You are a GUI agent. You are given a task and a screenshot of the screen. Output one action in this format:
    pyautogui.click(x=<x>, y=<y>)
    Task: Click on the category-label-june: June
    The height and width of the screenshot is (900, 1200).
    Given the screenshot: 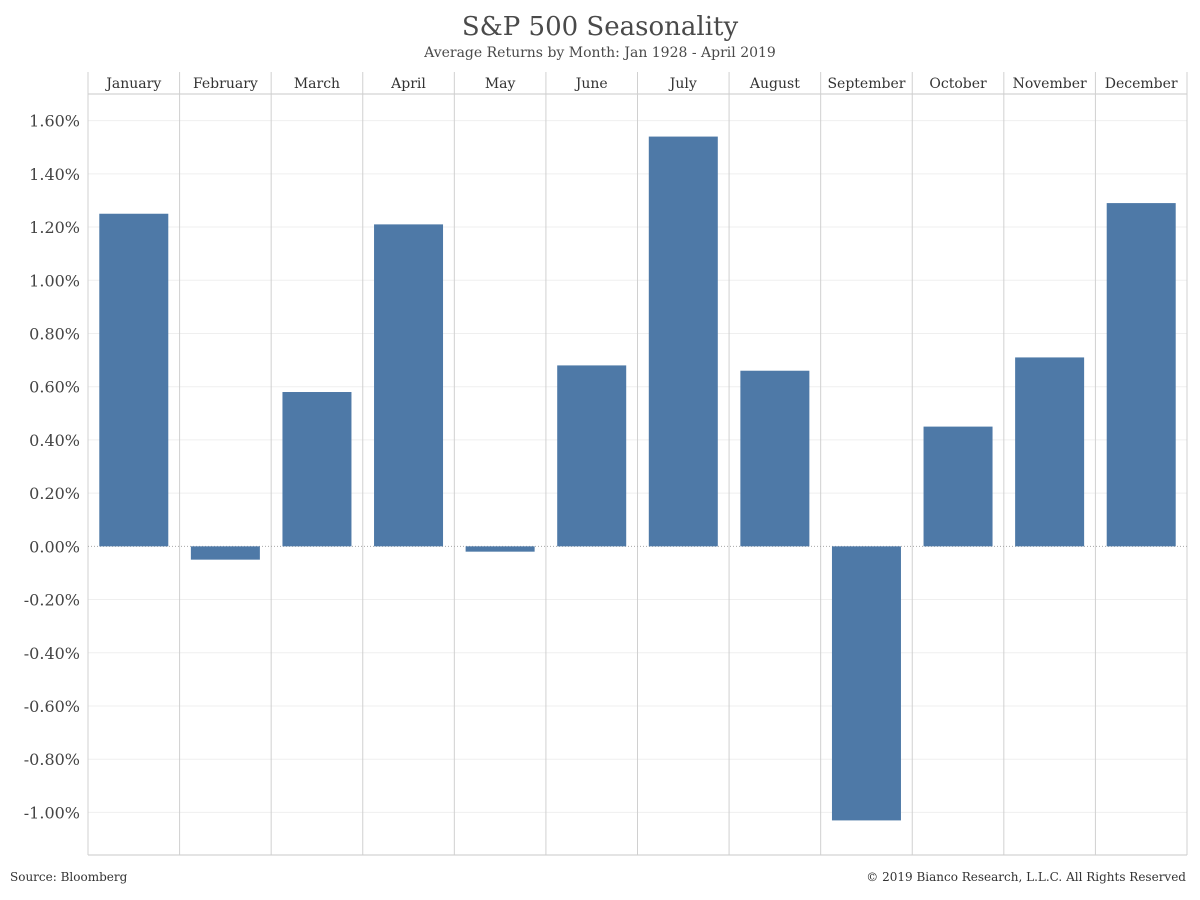 What is the action you would take?
    pyautogui.click(x=591, y=84)
    